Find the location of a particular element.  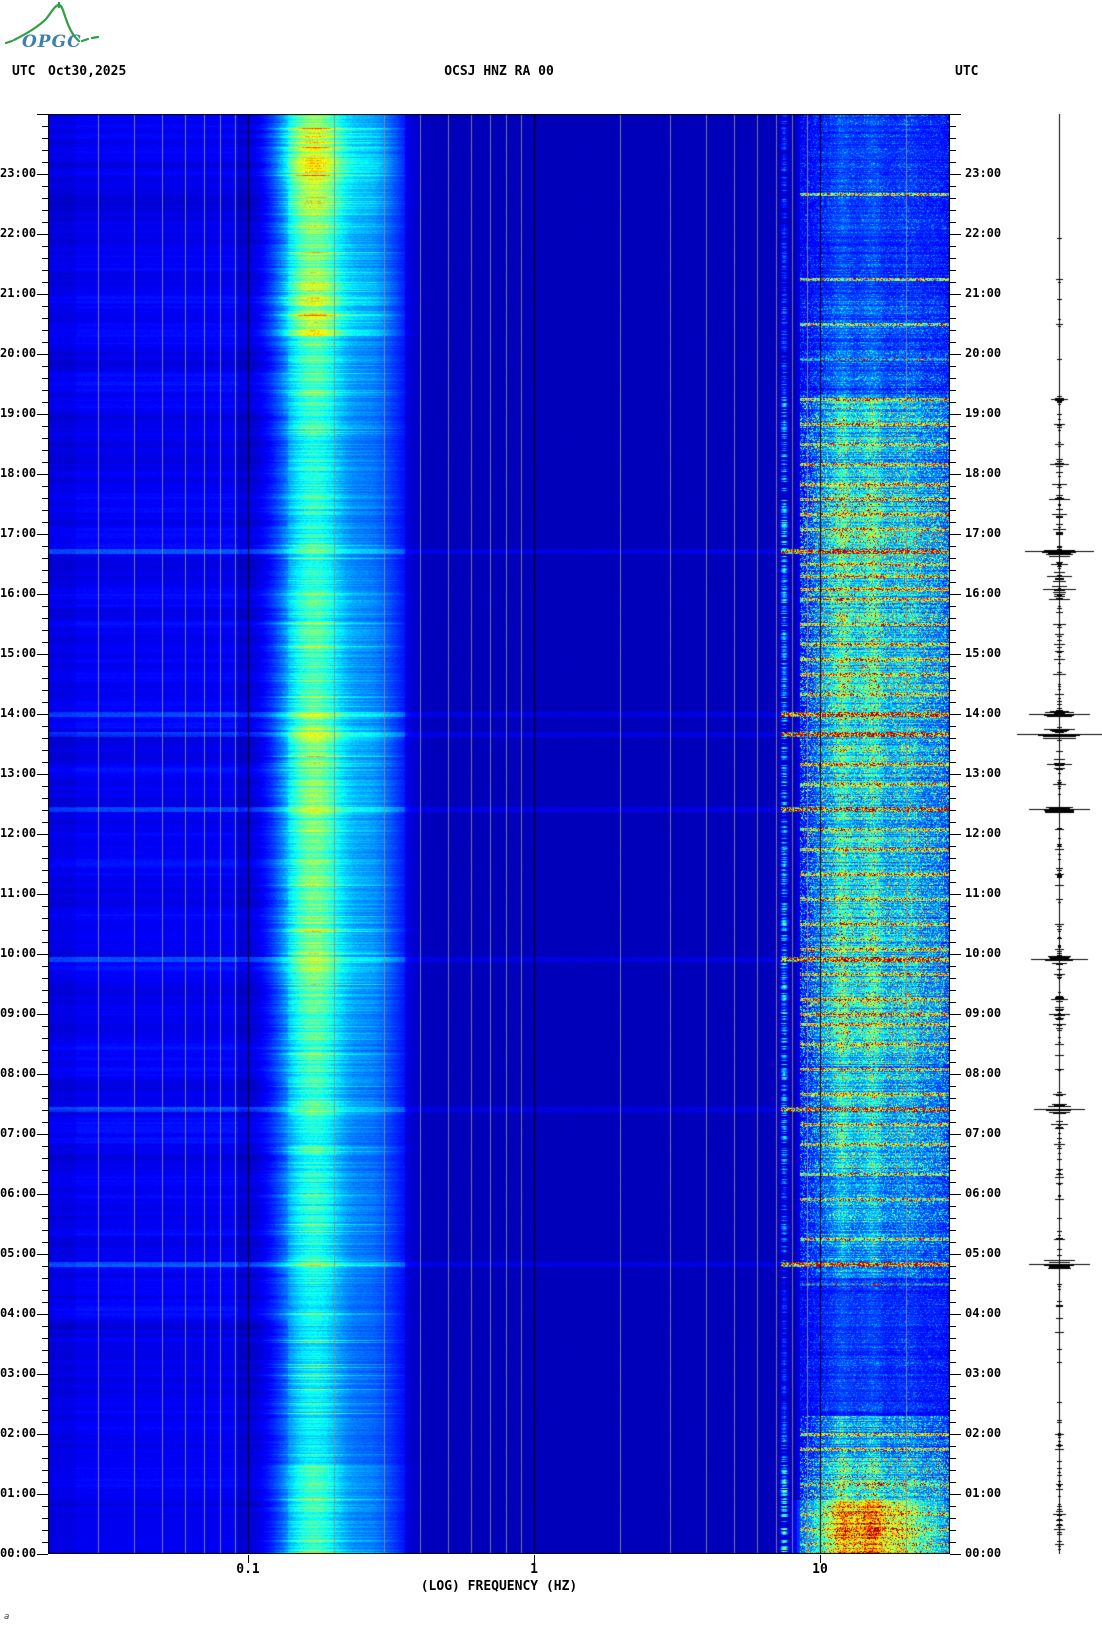

hour-label-left: 03:00 is located at coordinates (18, 1373).